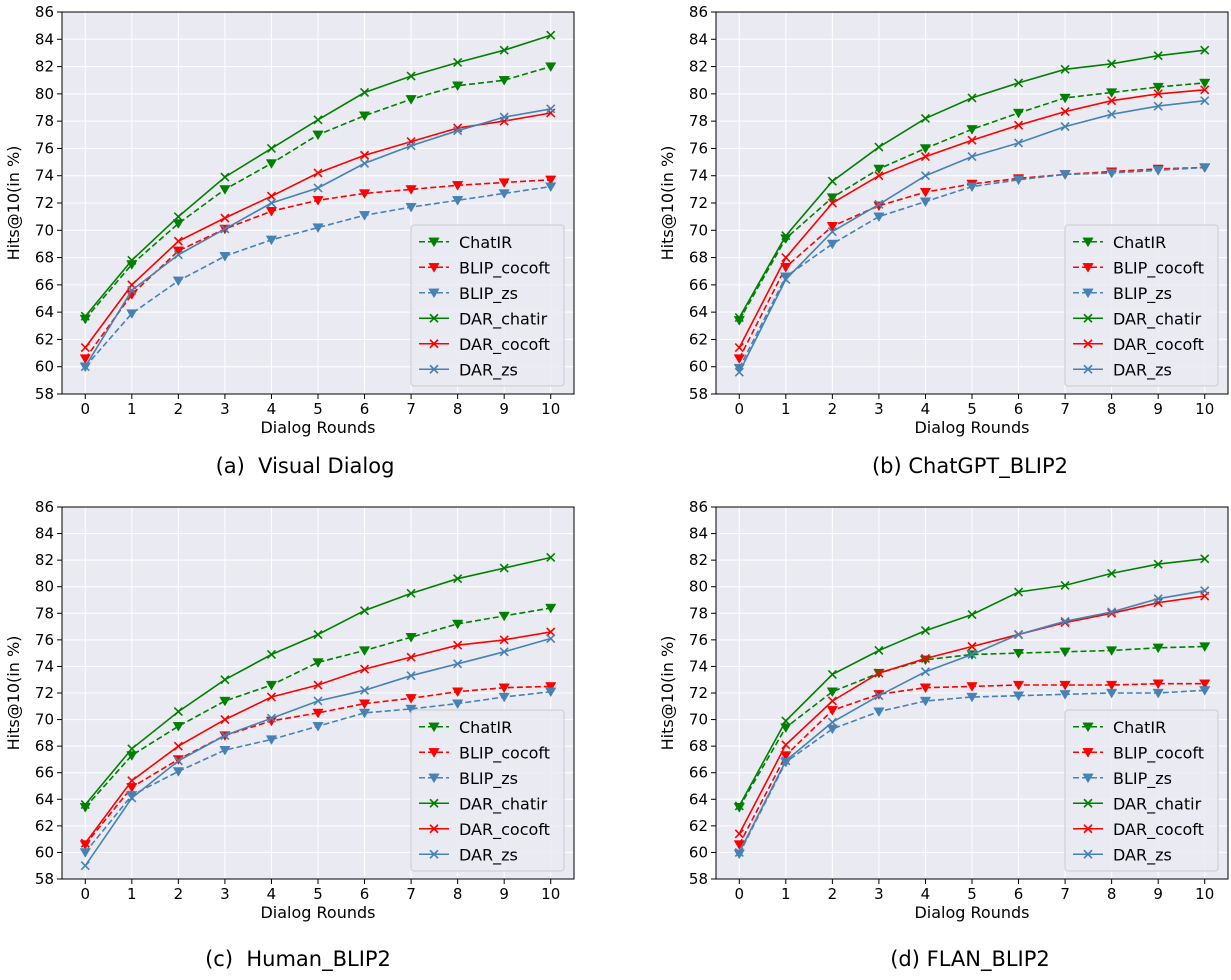  I want to click on x-axis-label: Dialog Rounds, so click(971, 427).